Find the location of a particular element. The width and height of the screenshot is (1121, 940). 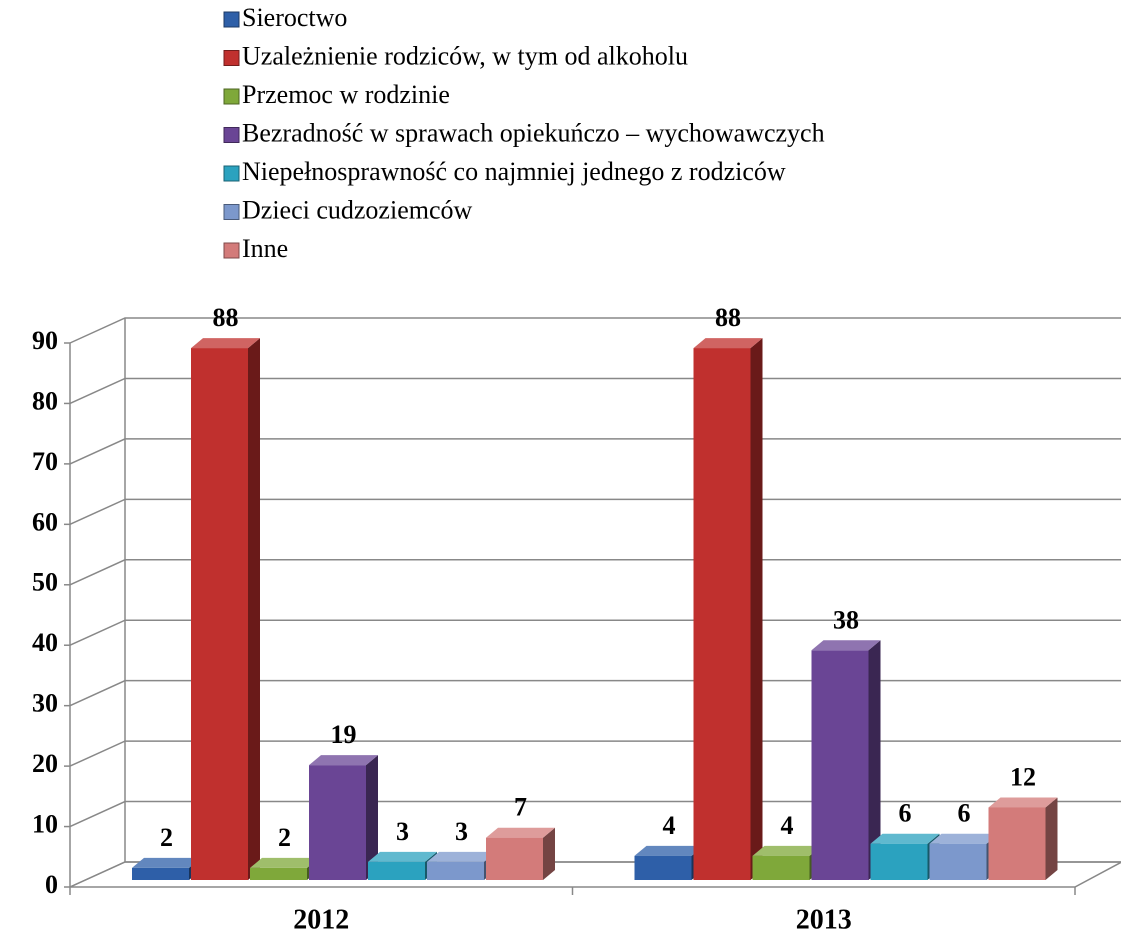

legend-label: Uzależnienie rodziców, w tym od alkoholu is located at coordinates (465, 55).